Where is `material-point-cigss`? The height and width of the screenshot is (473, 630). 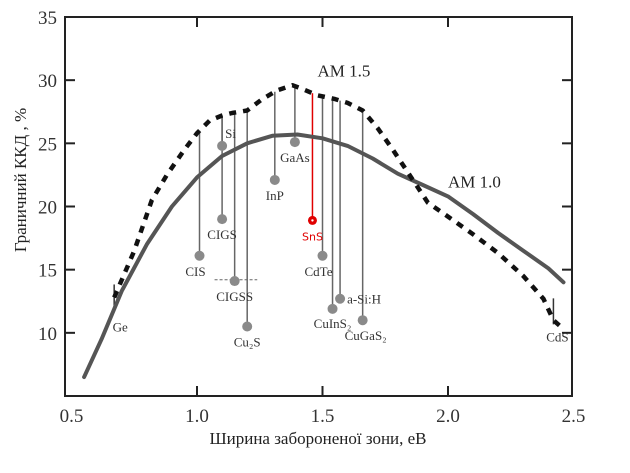 material-point-cigss is located at coordinates (234, 281).